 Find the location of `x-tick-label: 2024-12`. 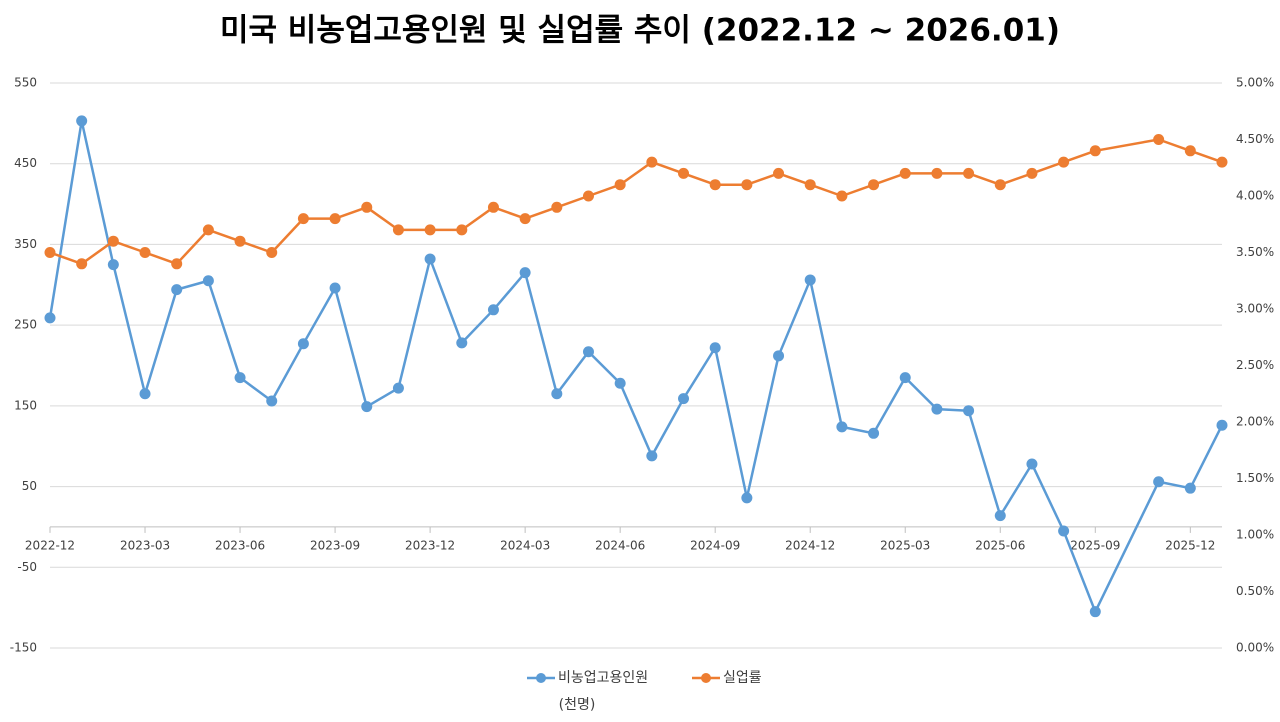

x-tick-label: 2024-12 is located at coordinates (810, 545).